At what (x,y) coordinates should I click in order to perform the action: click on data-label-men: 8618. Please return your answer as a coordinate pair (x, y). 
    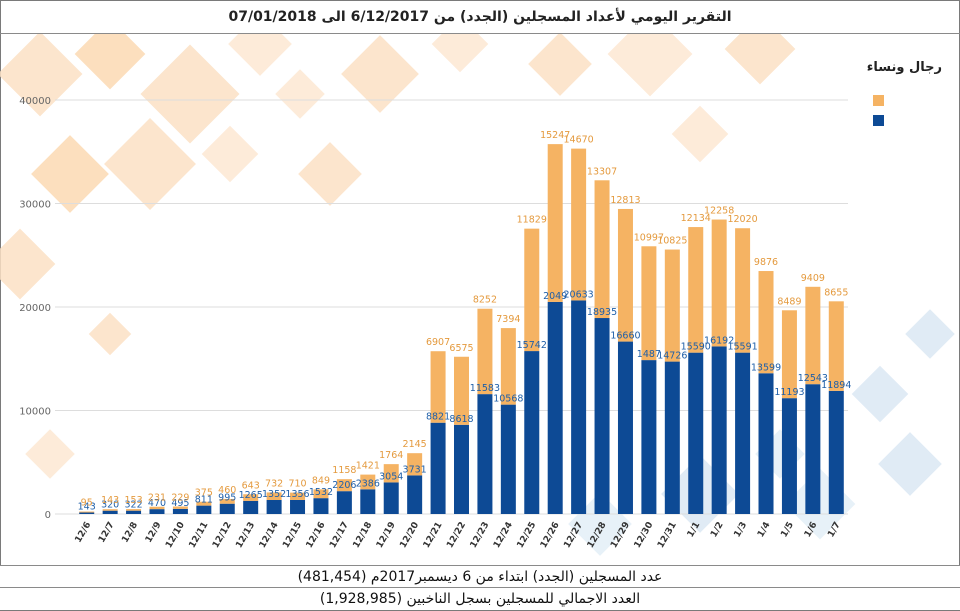
    Looking at the image, I should click on (461, 419).